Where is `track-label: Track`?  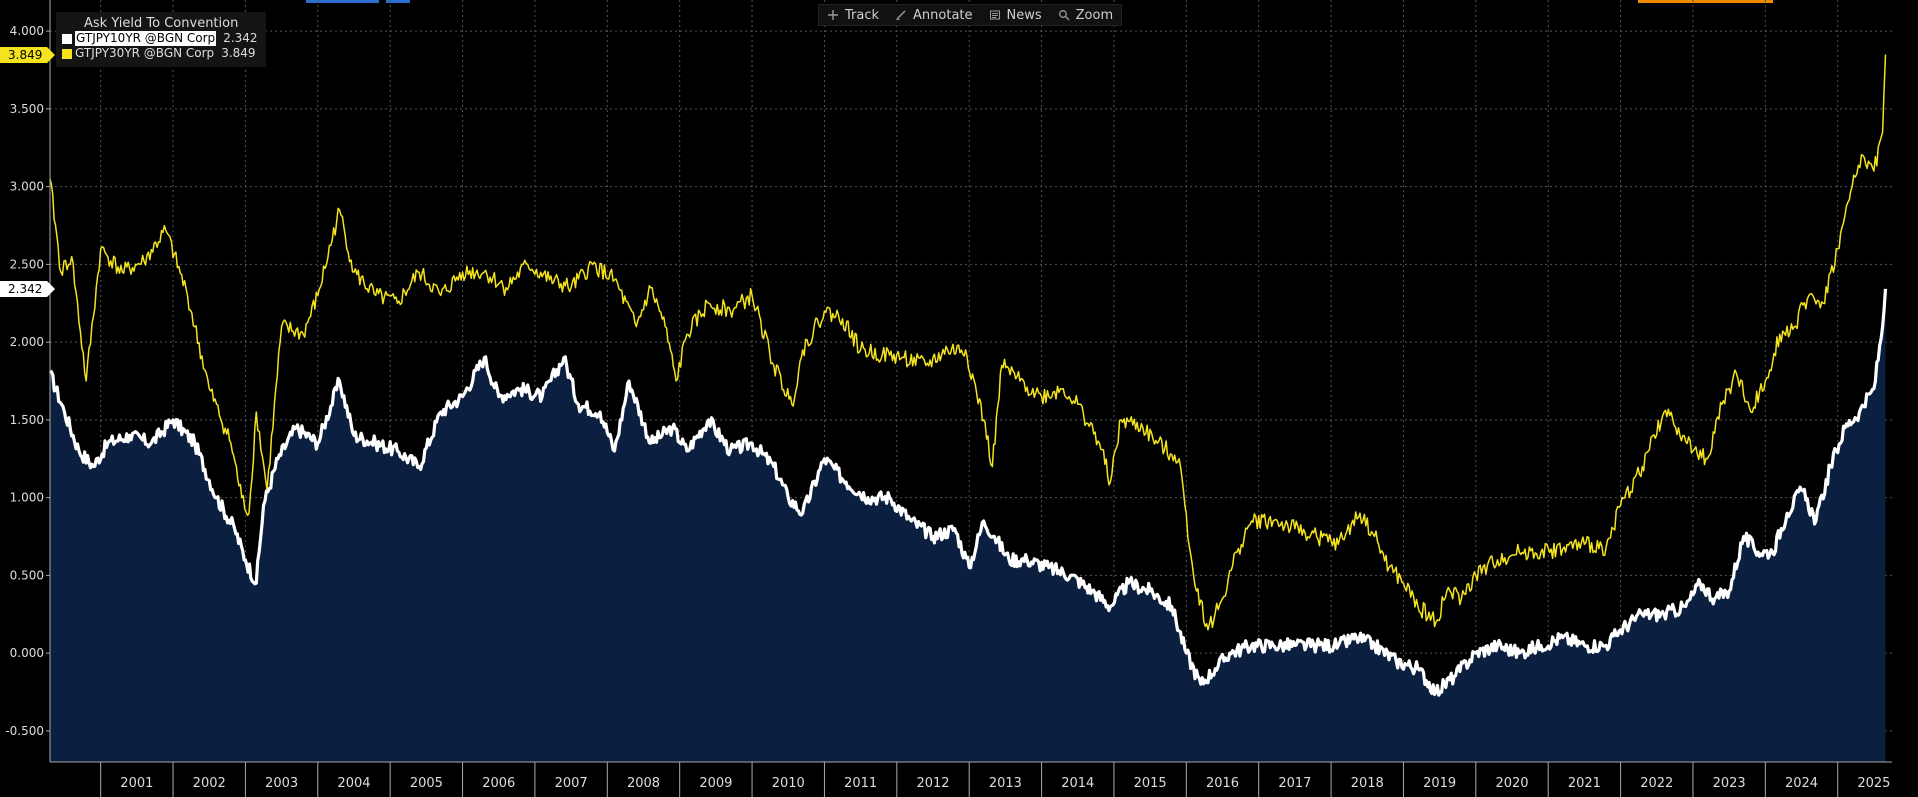
track-label: Track is located at coordinates (862, 15).